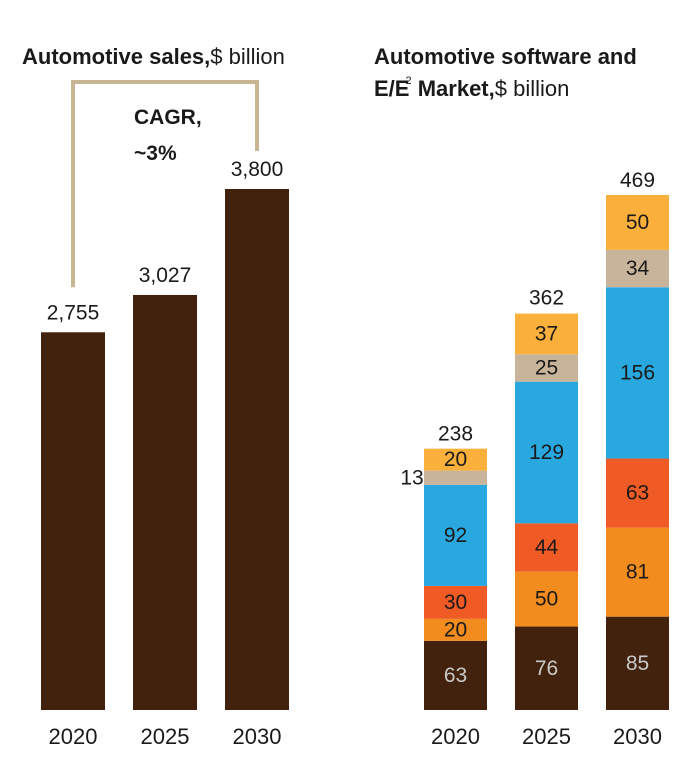 The image size is (700, 778). I want to click on software-chart-title-line2: E/E2 Market,$ billion, so click(472, 88).